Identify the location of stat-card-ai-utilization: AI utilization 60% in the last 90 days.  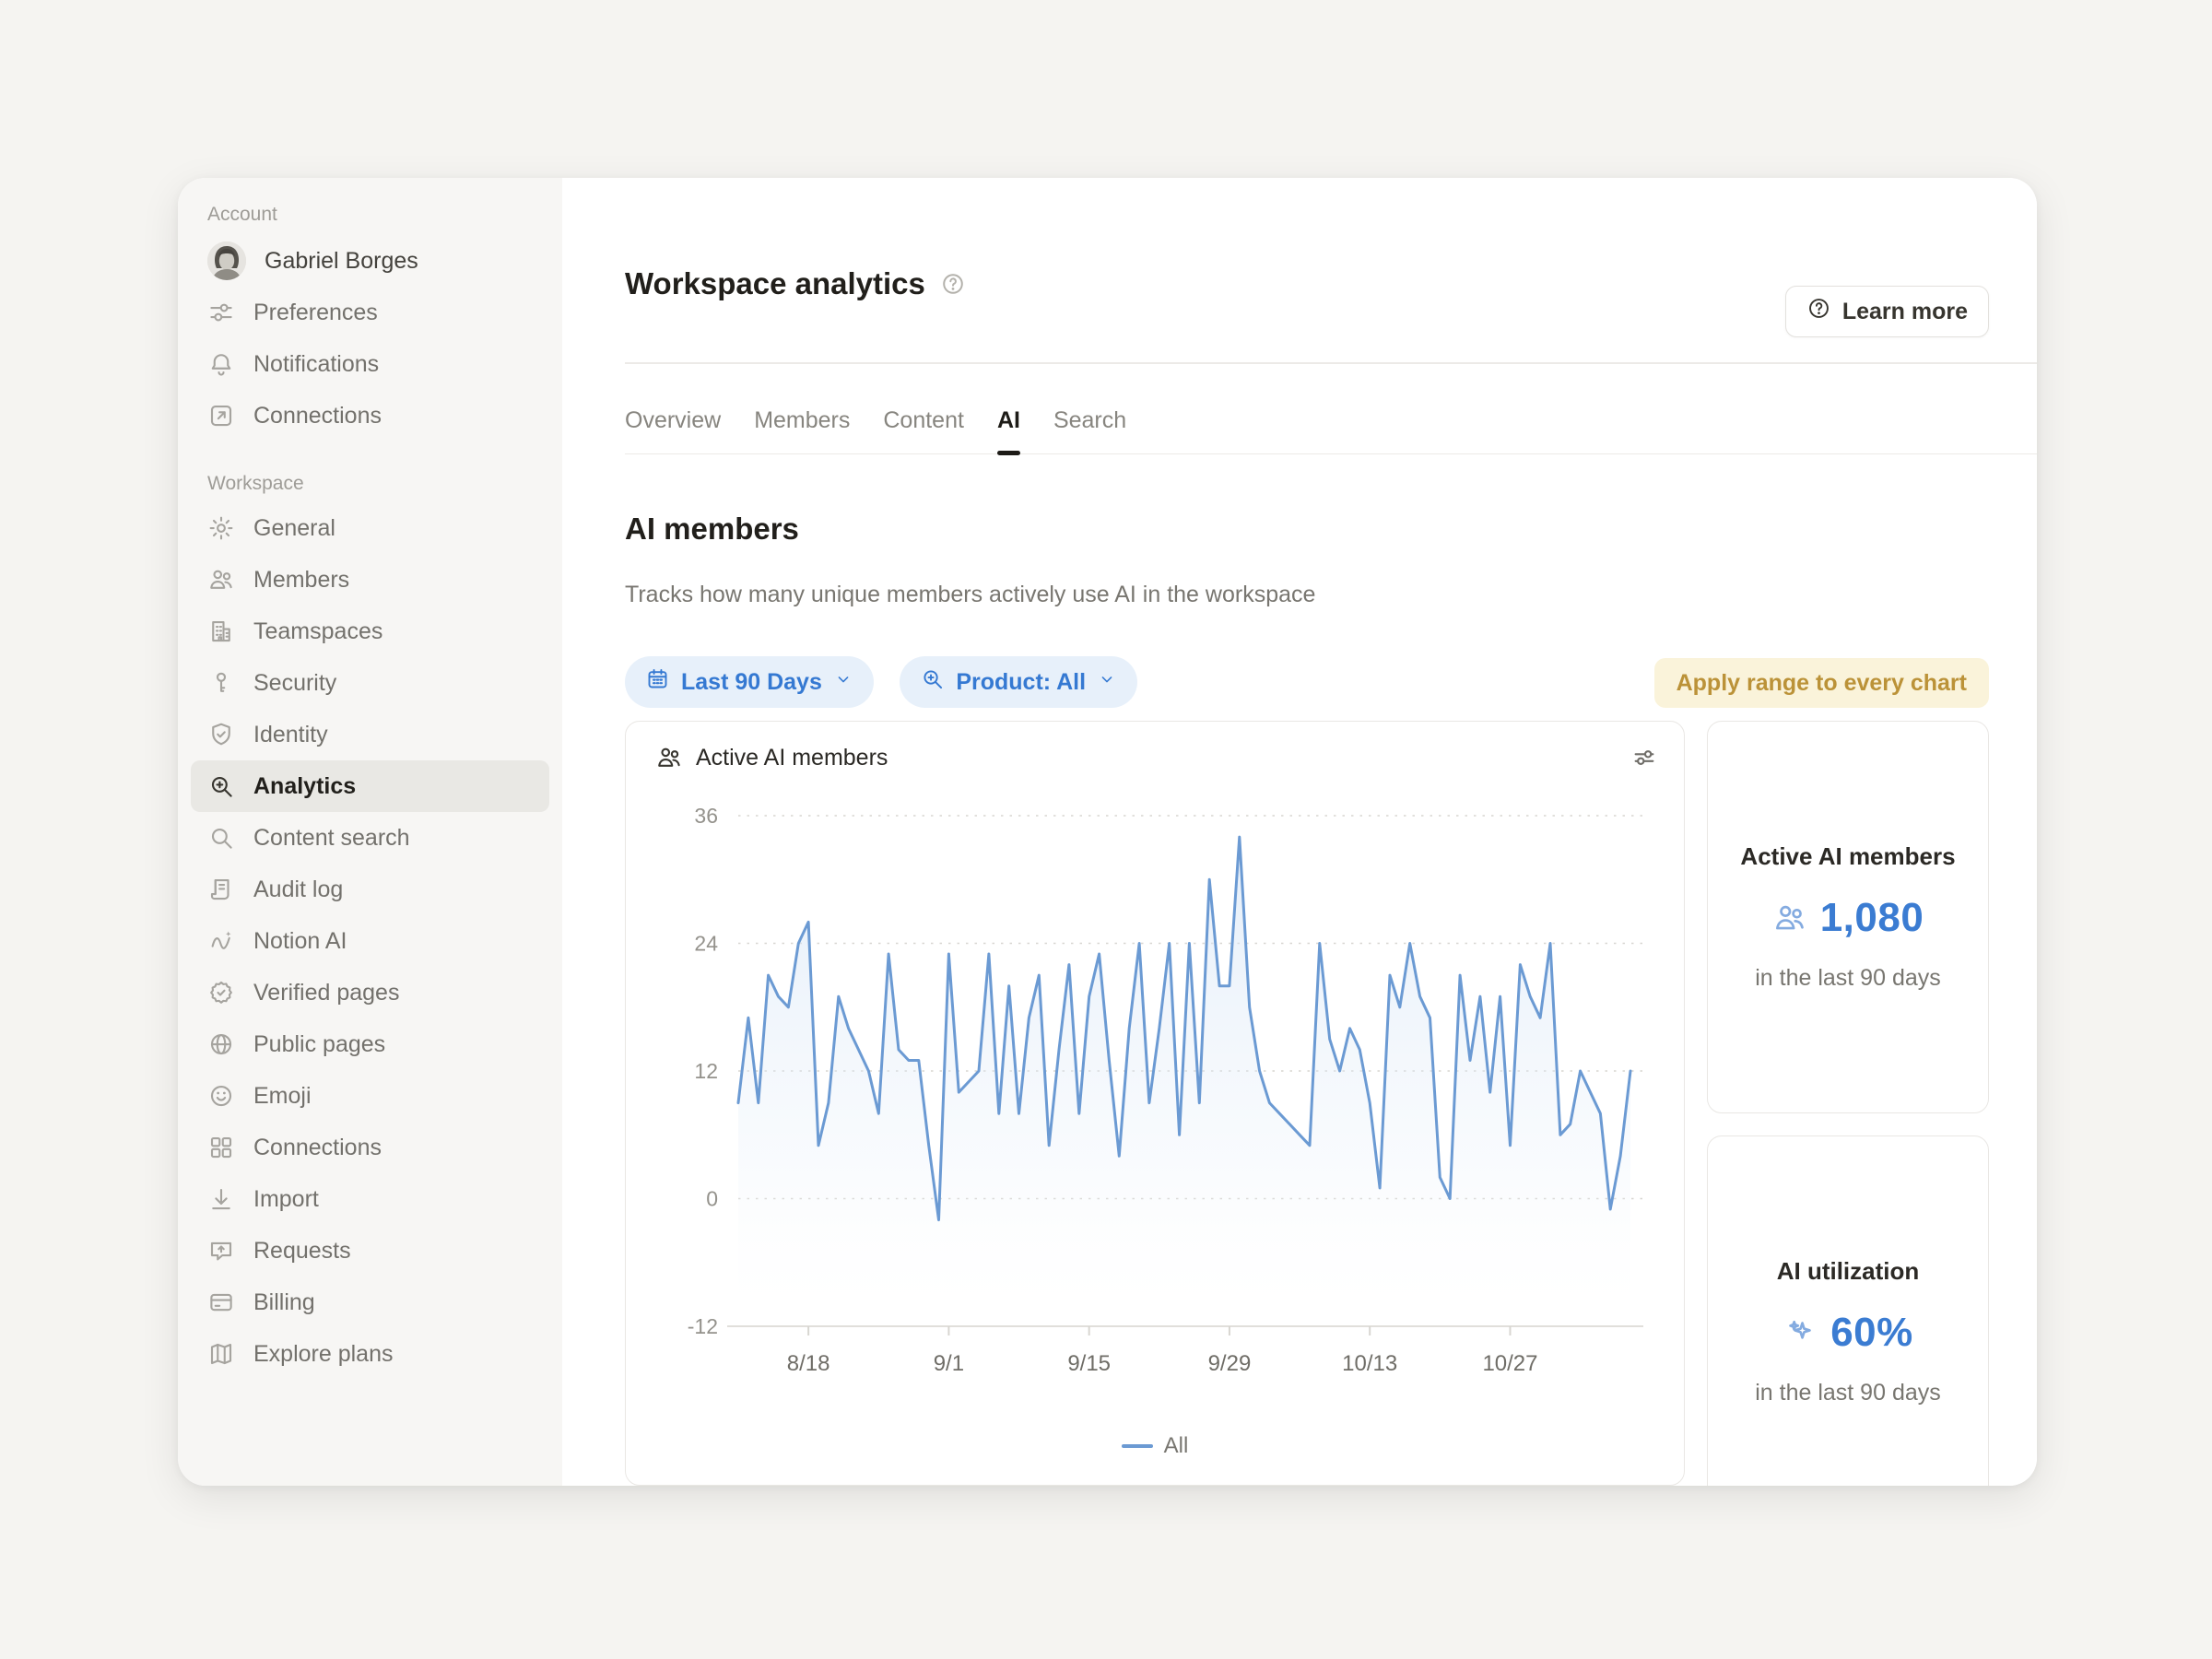
(1848, 1310).